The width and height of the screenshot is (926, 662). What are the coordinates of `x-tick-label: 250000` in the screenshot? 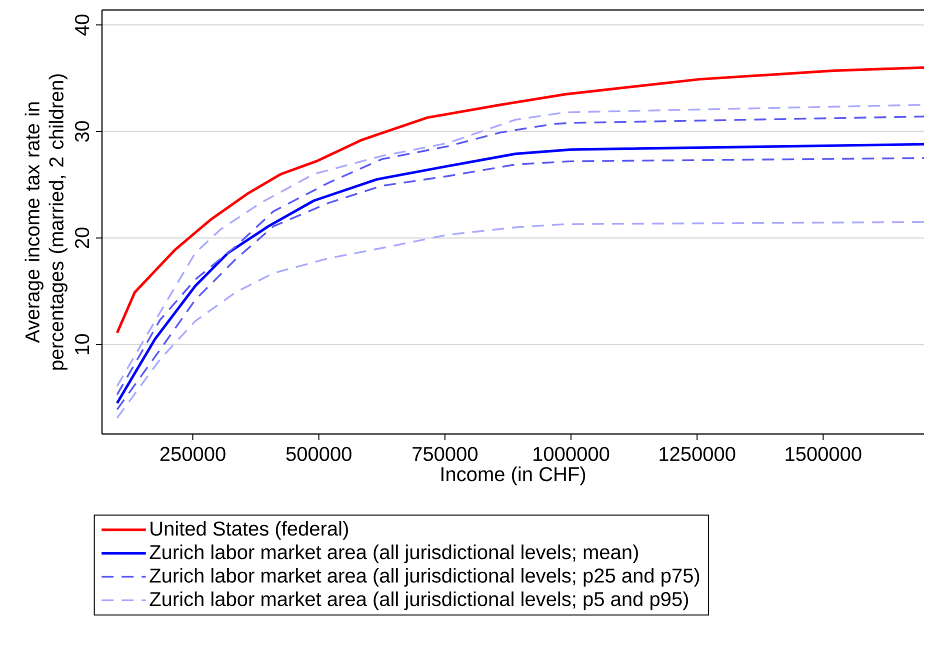 It's located at (193, 454).